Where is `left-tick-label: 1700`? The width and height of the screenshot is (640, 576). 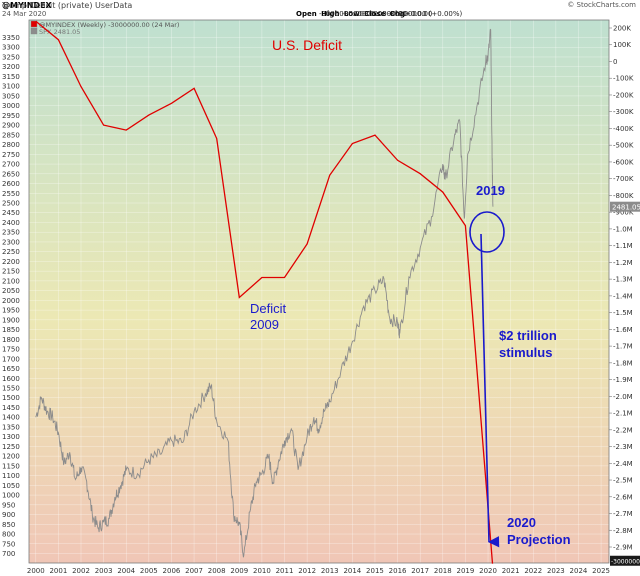
left-tick-label: 1700 is located at coordinates (11, 359).